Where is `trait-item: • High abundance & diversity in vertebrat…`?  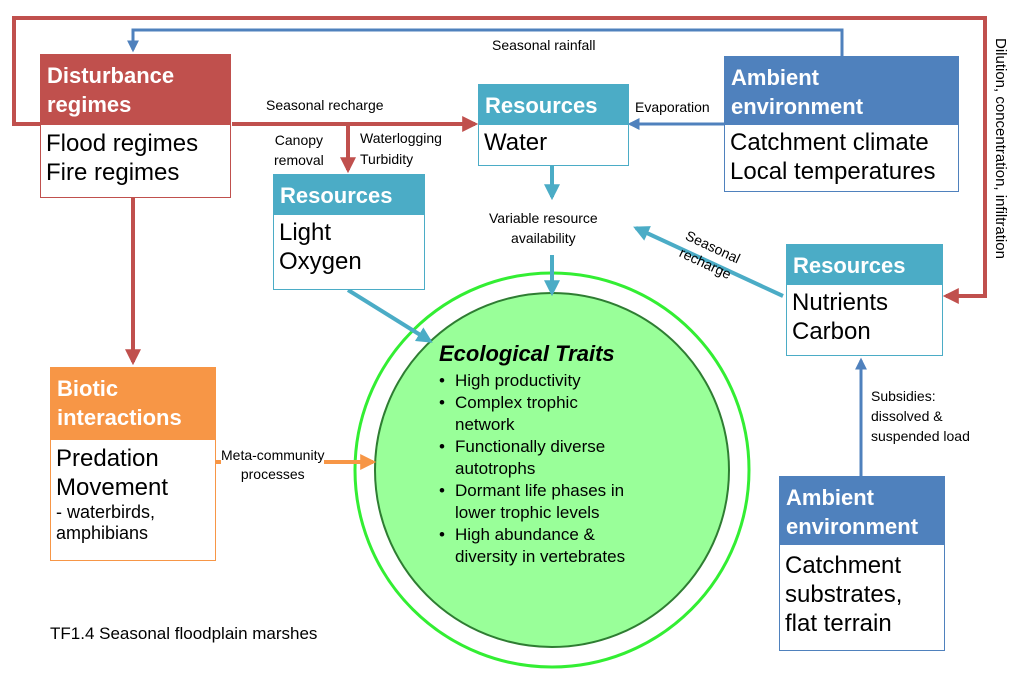 trait-item: • High abundance & diversity in vertebrat… is located at coordinates (532, 545).